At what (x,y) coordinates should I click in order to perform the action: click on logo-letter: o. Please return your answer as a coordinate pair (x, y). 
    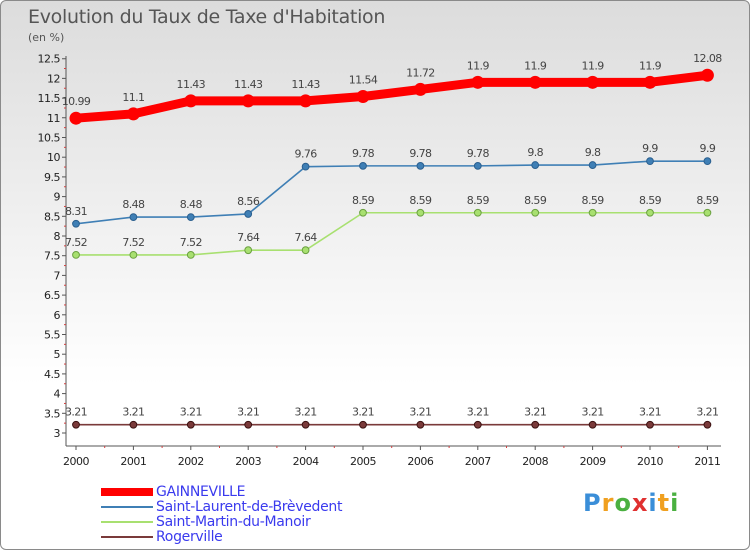
    Looking at the image, I should click on (623, 503).